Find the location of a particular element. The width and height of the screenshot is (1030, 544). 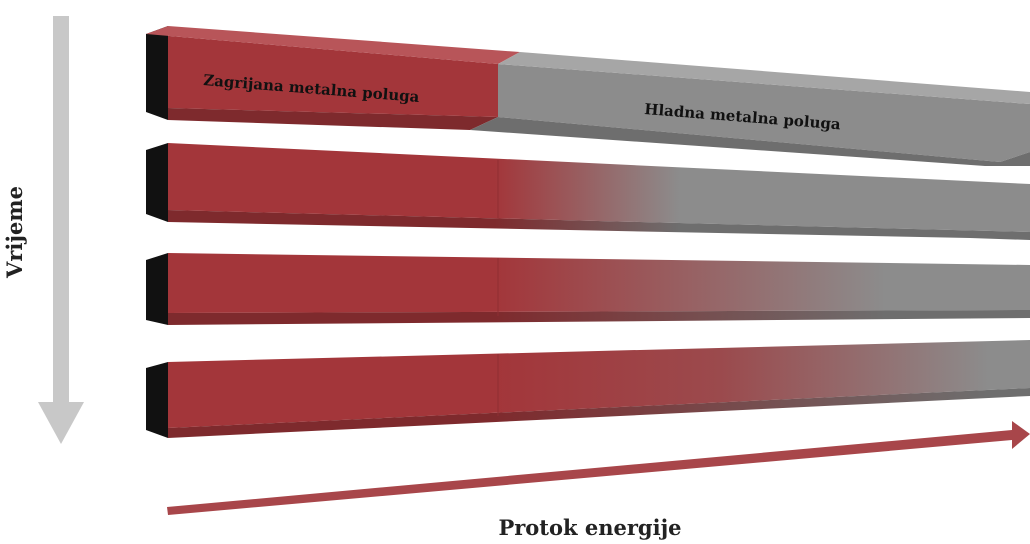

time-arrow is located at coordinates (61, 230).